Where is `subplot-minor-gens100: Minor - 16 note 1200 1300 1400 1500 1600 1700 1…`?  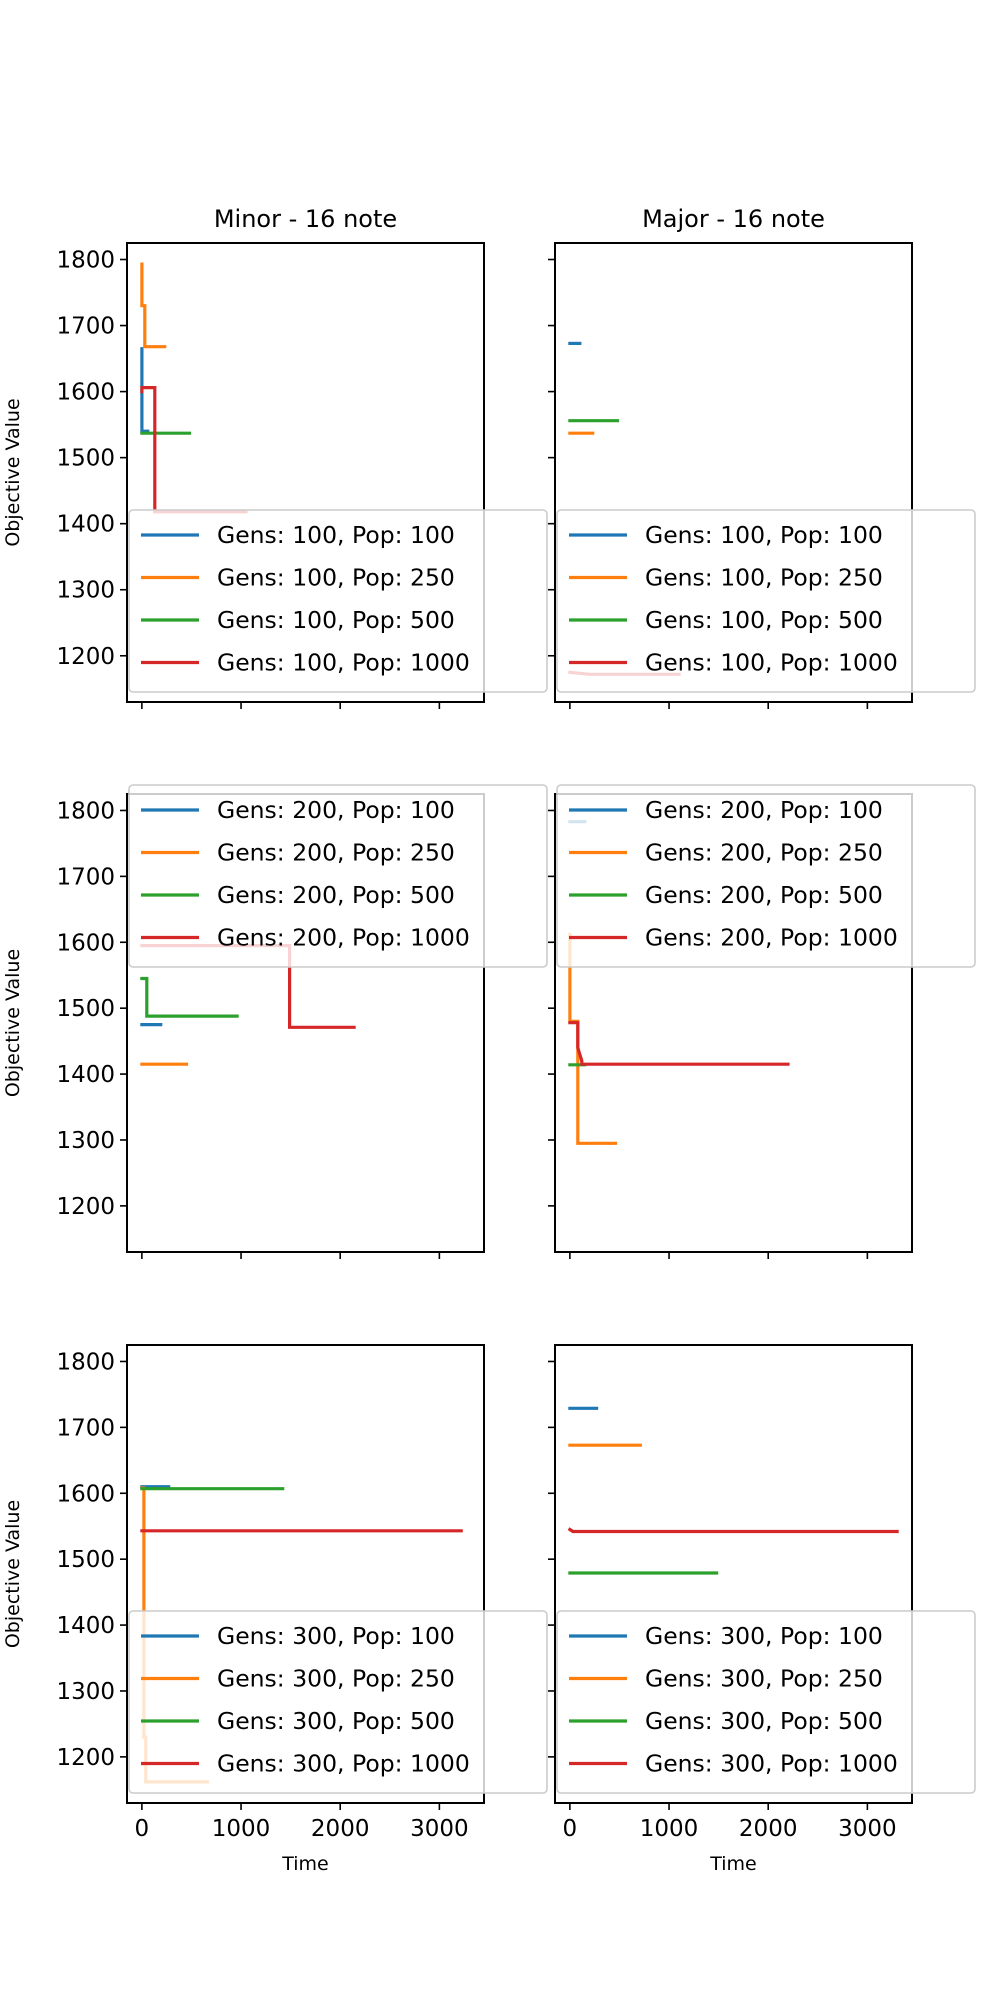 subplot-minor-gens100: Minor - 16 note 1200 1300 1400 1500 1600 1700 1… is located at coordinates (275, 457).